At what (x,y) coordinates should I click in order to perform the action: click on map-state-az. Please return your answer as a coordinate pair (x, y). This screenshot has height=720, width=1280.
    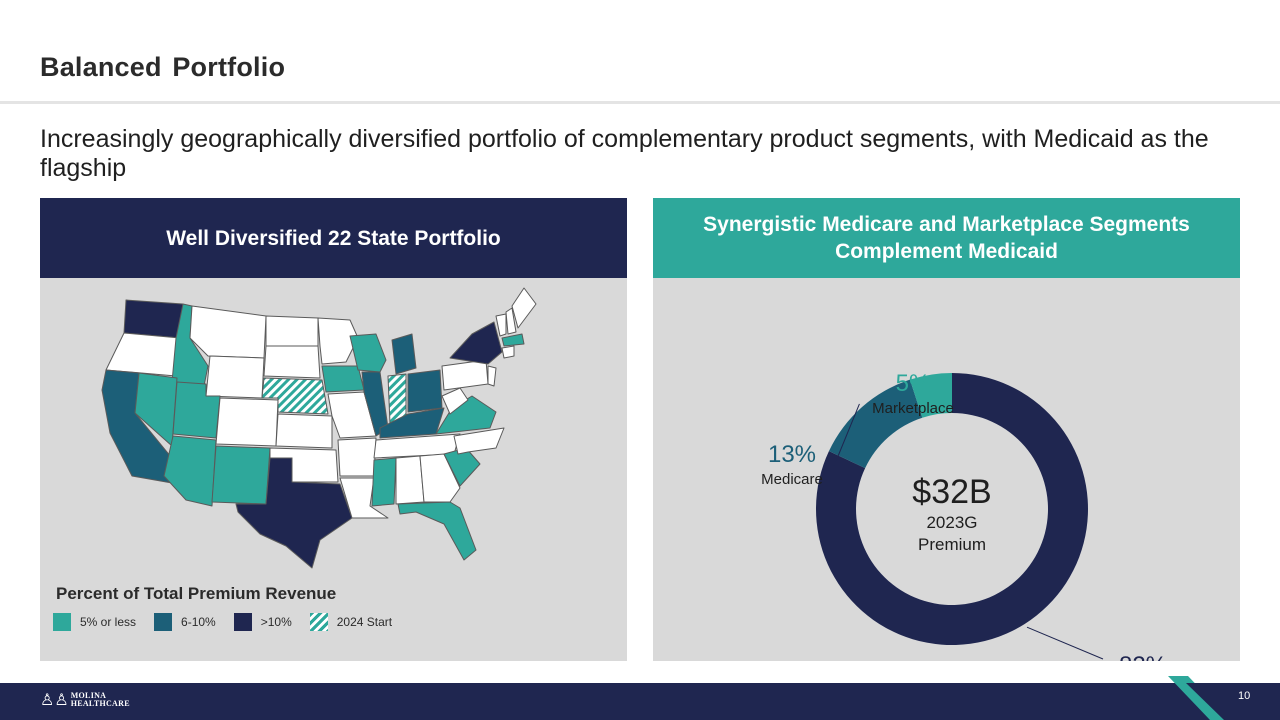
    Looking at the image, I should click on (190, 471).